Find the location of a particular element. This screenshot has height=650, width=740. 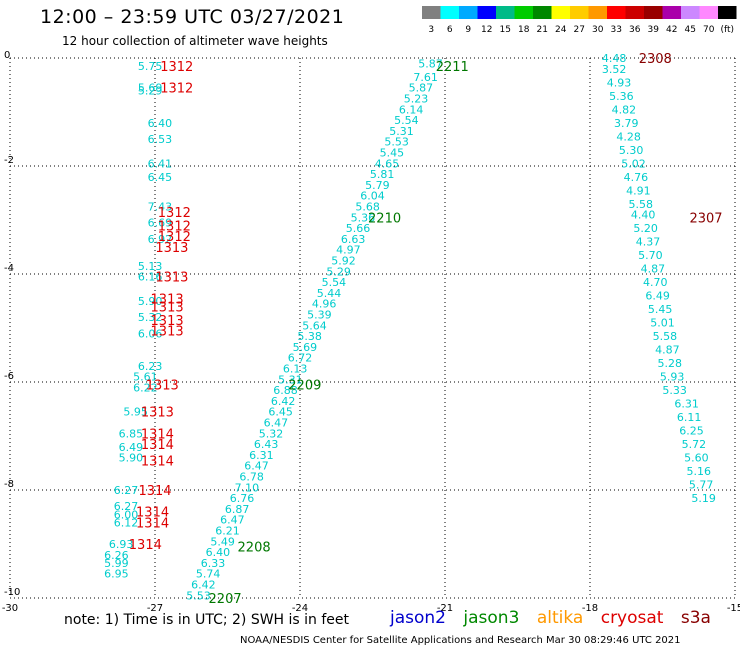

swh-point: 5.54 is located at coordinates (406, 120).